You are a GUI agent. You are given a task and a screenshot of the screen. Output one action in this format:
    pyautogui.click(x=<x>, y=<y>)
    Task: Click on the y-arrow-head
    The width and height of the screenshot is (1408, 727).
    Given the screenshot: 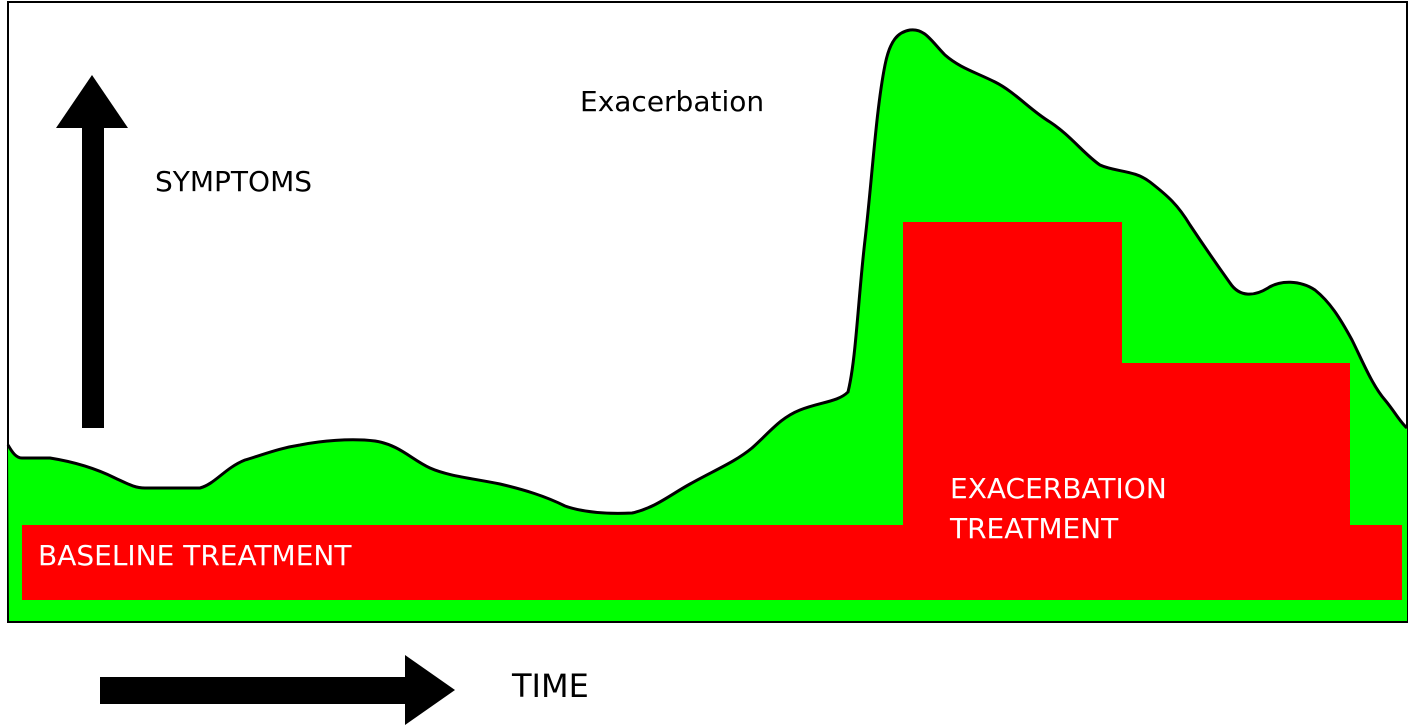 What is the action you would take?
    pyautogui.click(x=92, y=101)
    